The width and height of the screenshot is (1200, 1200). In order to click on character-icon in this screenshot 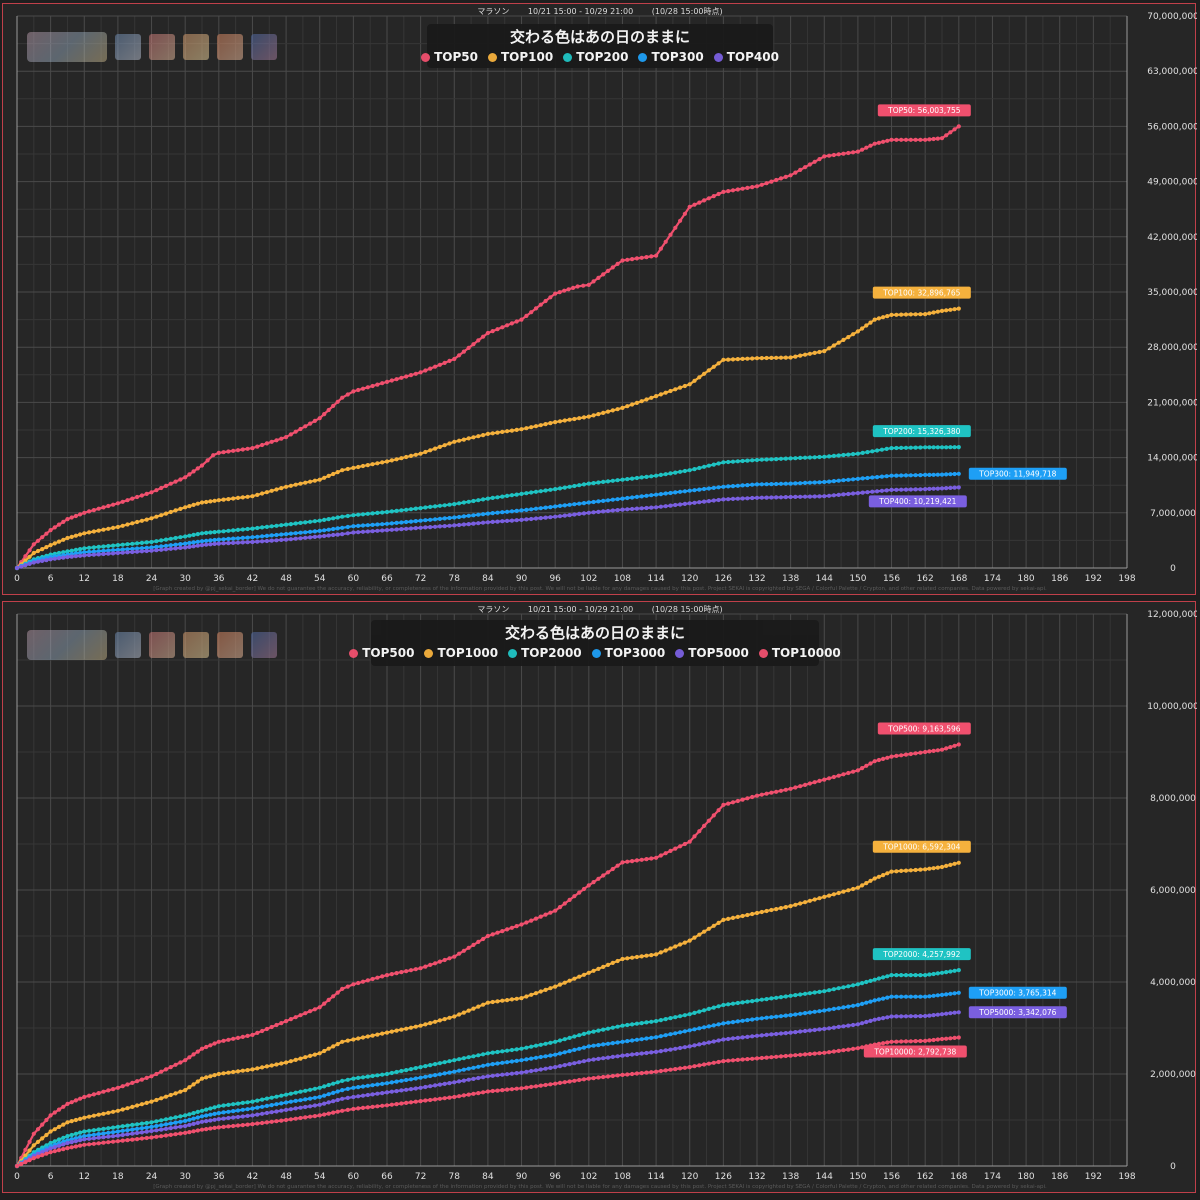, I will do `click(162, 645)`.